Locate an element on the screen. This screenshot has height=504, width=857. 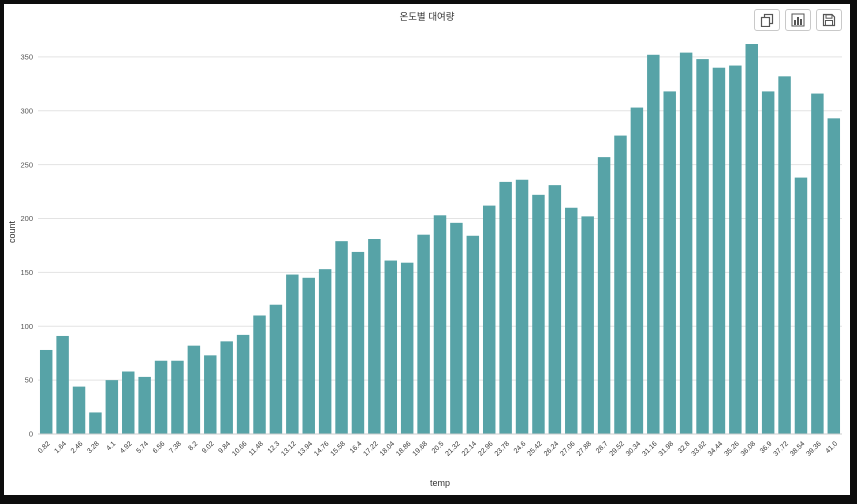
x-tick-label: 29.52 is located at coordinates (617, 448).